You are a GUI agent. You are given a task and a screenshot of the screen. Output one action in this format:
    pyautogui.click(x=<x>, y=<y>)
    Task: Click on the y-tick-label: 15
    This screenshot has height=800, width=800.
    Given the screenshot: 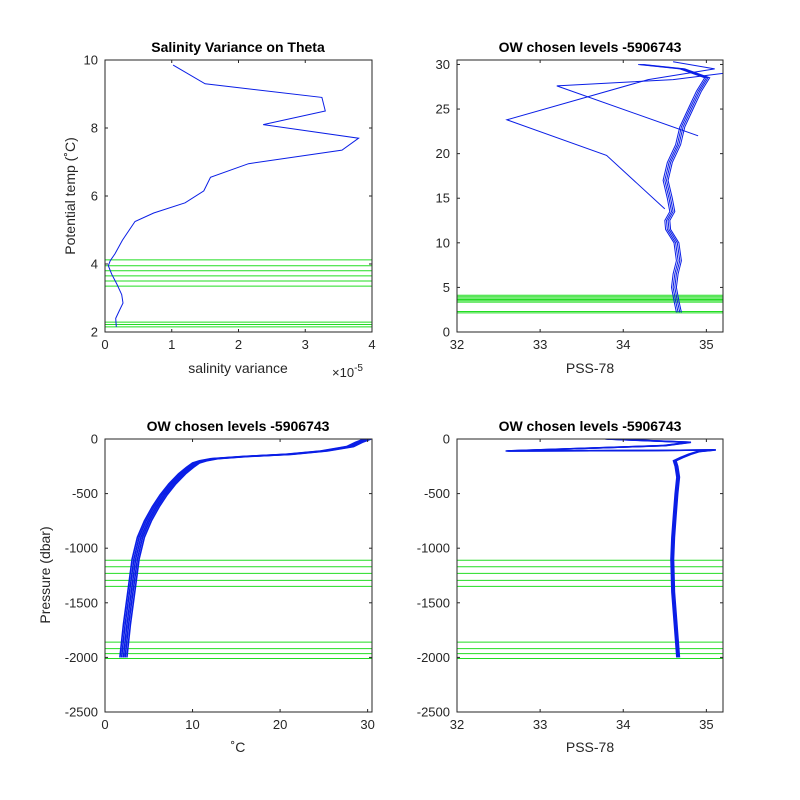 What is the action you would take?
    pyautogui.click(x=443, y=198)
    